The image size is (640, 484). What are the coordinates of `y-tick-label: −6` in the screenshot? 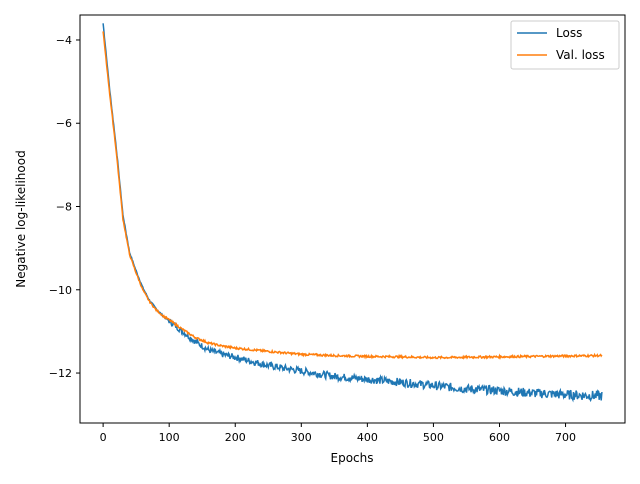 It's located at (64, 123).